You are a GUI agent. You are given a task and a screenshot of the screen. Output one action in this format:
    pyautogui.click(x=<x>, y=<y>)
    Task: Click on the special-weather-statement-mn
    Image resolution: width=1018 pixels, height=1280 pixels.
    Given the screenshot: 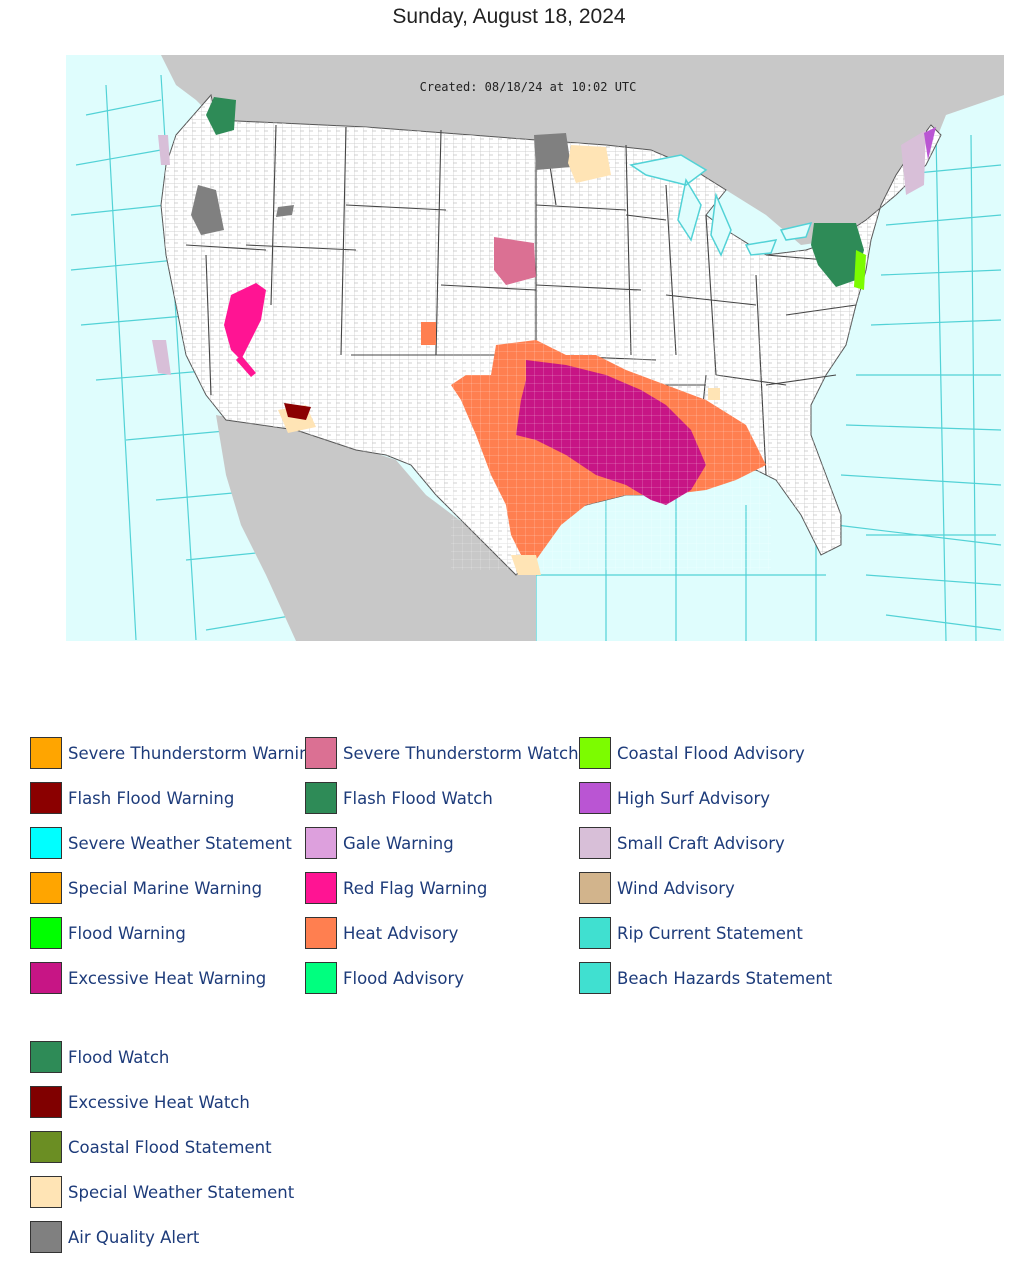 What is the action you would take?
    pyautogui.click(x=589, y=164)
    